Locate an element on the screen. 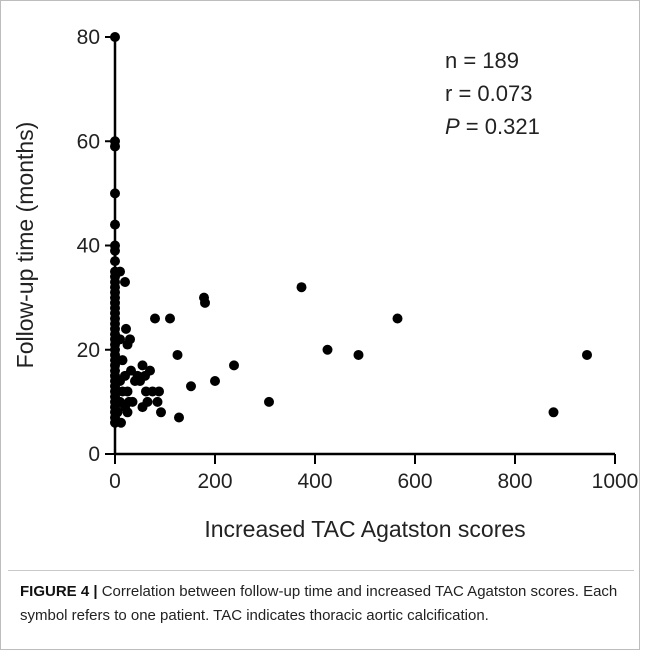  x-ticks: 0 200 400 600 800 1000 is located at coordinates (373, 473).